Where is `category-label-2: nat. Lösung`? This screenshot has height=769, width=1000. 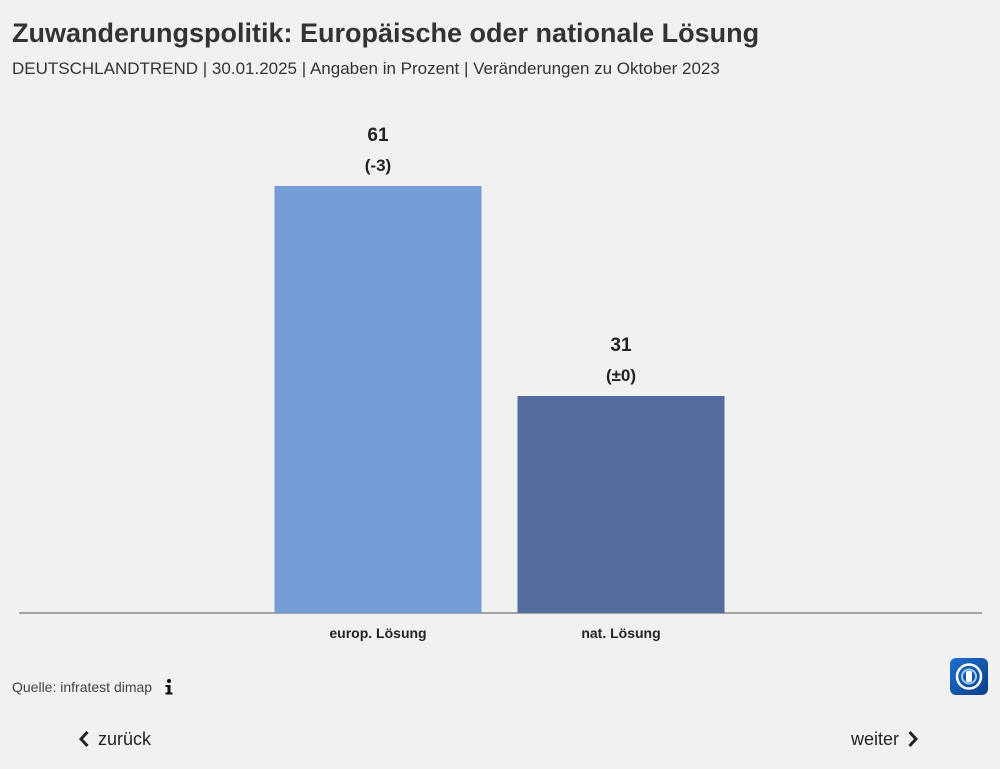
category-label-2: nat. Lösung is located at coordinates (620, 633).